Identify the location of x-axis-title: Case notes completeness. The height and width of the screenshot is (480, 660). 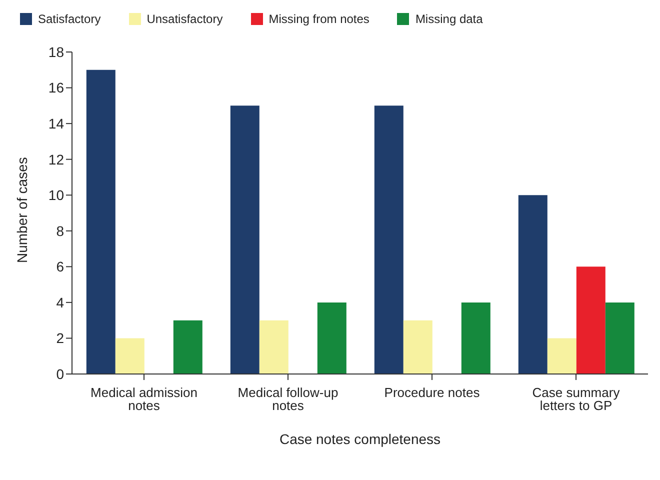
(360, 439).